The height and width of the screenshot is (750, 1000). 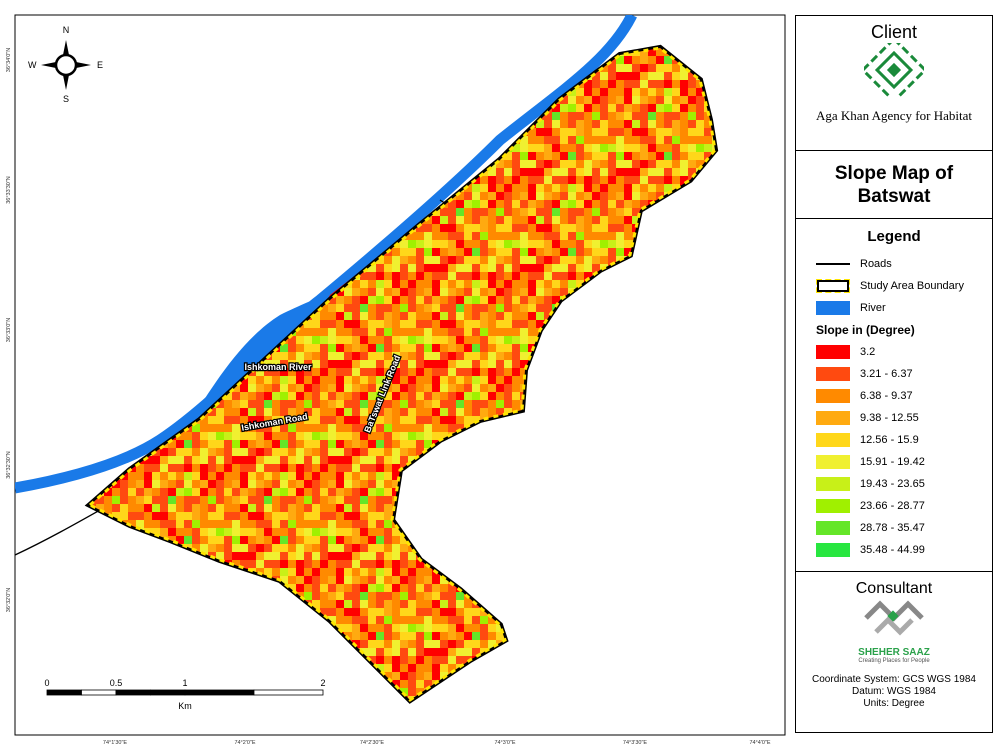 I want to click on compass-w: W, so click(x=32, y=65).